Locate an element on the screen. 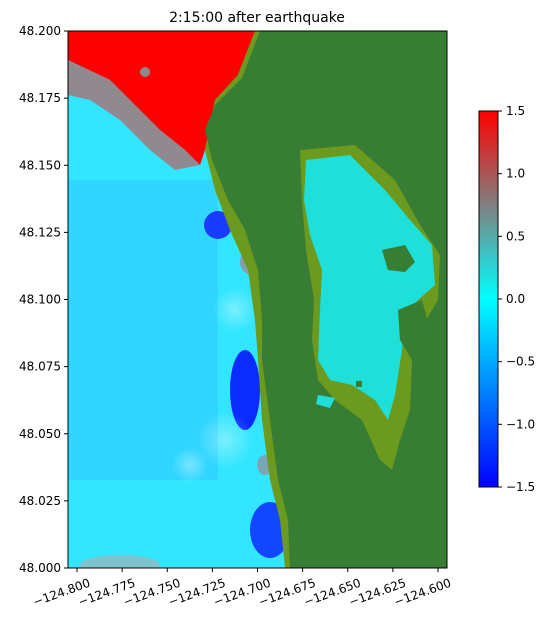 This screenshot has height=625, width=550. colorbar-tick-label: 1.0 is located at coordinates (515, 174).